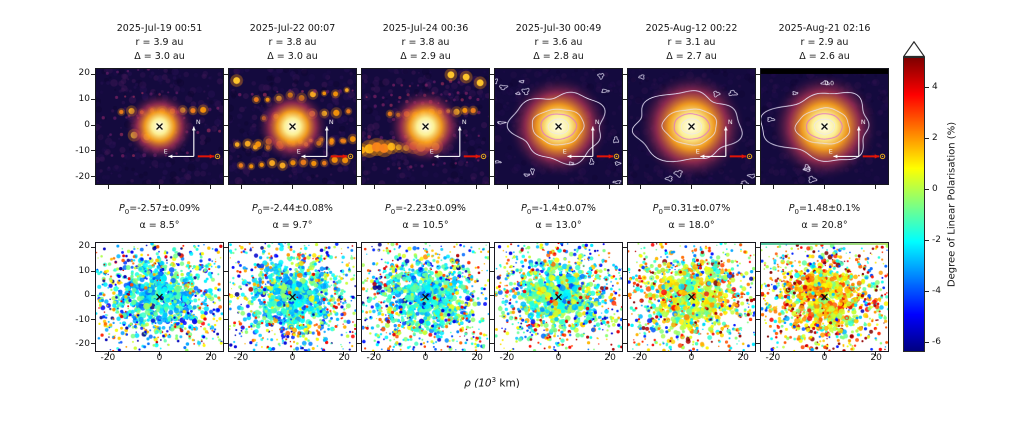 The width and height of the screenshot is (1024, 425). Describe the element at coordinates (292, 28) in the screenshot. I see `obs-date: 2025-Jul-22 00:07` at that location.